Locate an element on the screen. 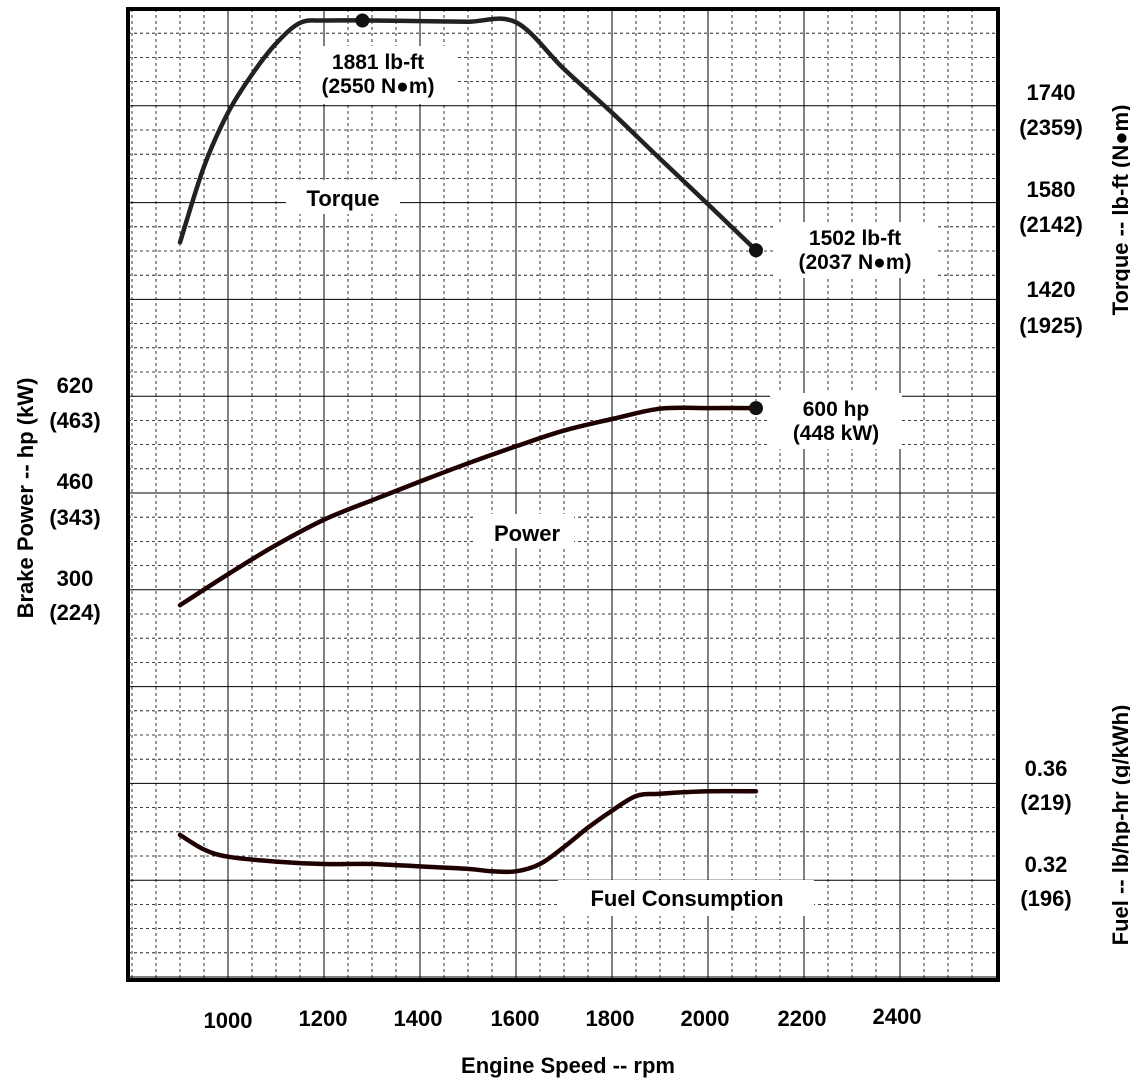  series-label-torque: Torque is located at coordinates (343, 198).